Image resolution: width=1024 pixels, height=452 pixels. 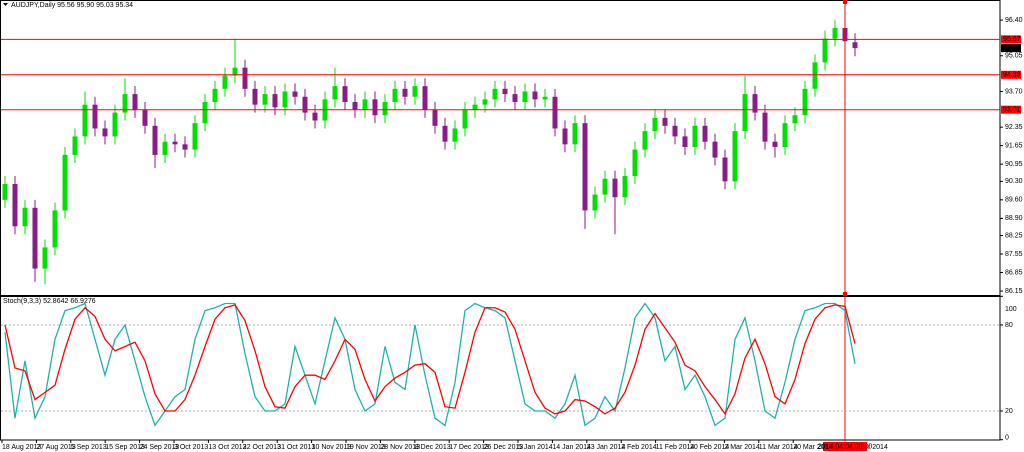 I want to click on y-tick-label: 89.60, so click(x=1014, y=200).